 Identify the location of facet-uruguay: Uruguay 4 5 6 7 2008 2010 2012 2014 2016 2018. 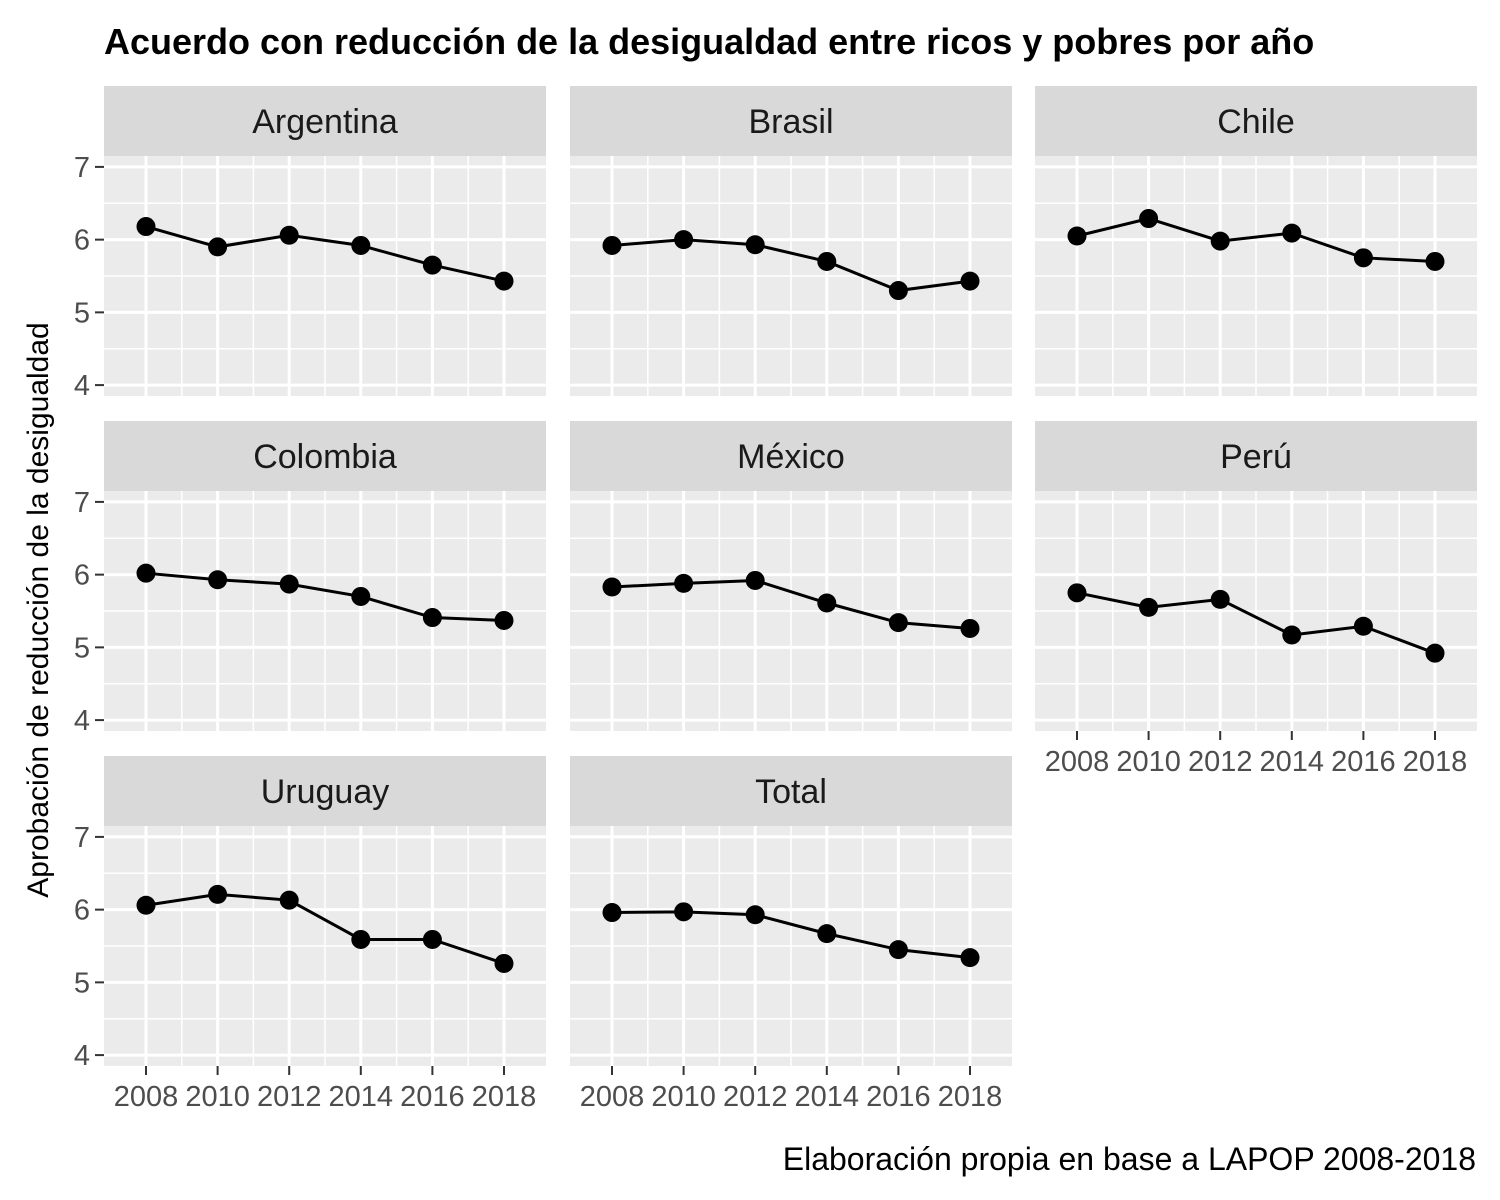
(310, 934).